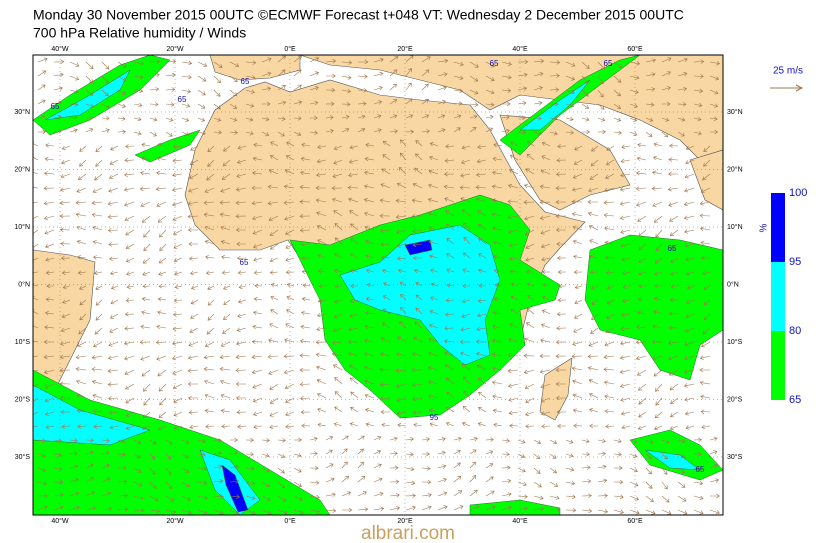  Describe the element at coordinates (60, 521) in the screenshot. I see `longitude-label: 40°W` at that location.